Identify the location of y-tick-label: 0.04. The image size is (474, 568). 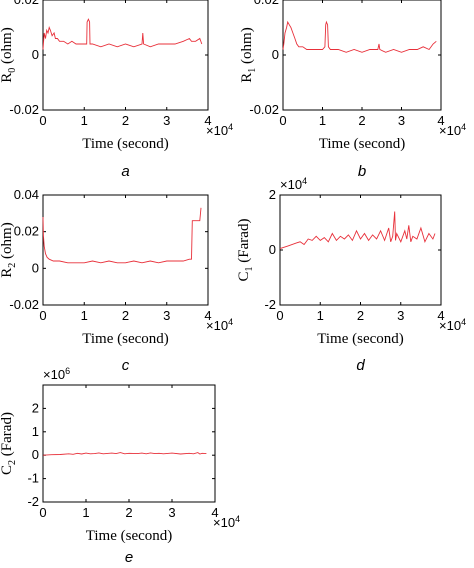
(26, 194).